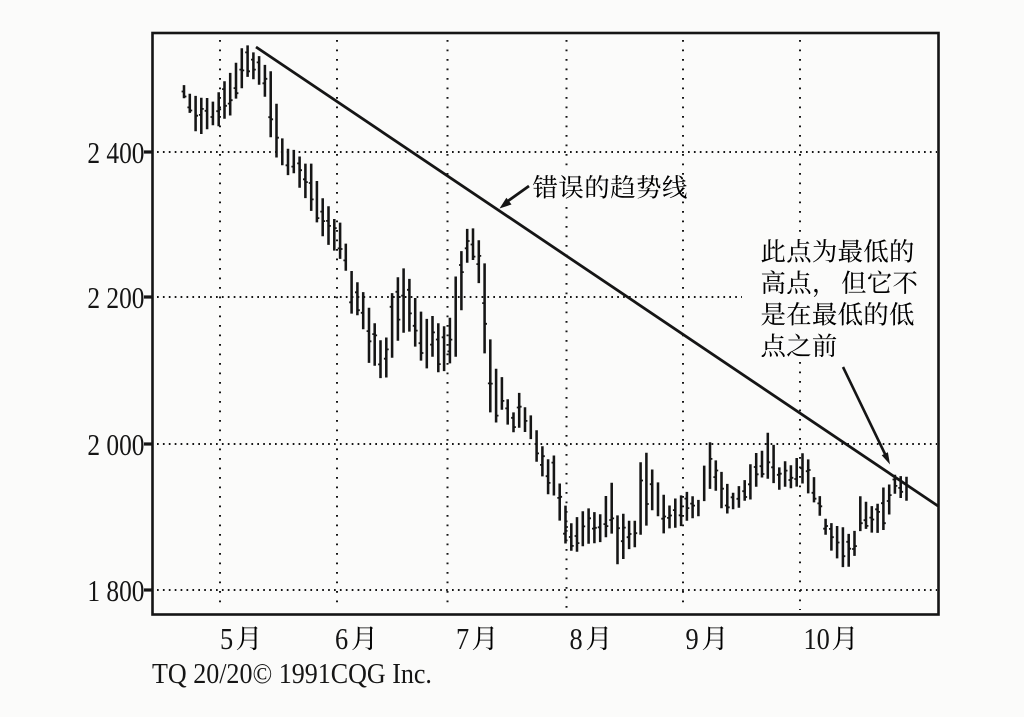 Image resolution: width=1024 pixels, height=717 pixels. I want to click on svg-text: 5, so click(226, 639).